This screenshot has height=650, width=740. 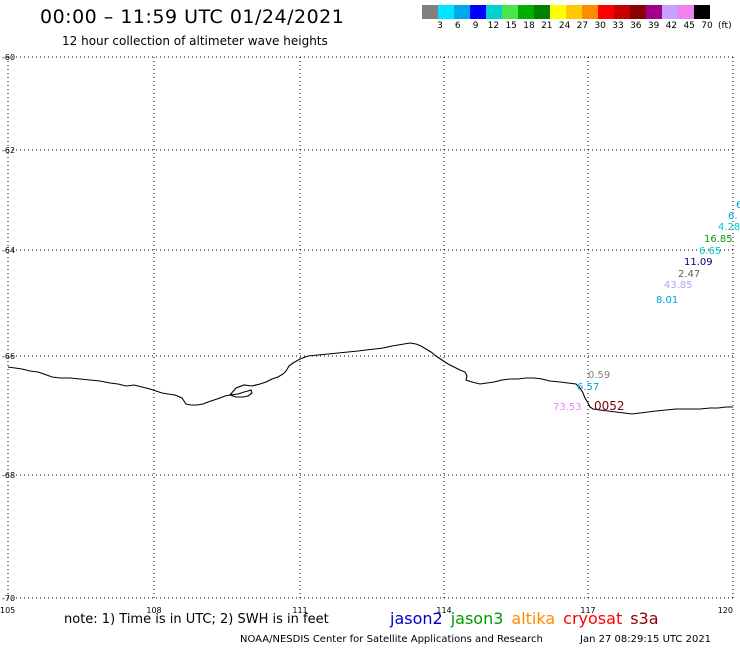 What do you see at coordinates (738, 205) in the screenshot?
I see `swh-observation-label: 6` at bounding box center [738, 205].